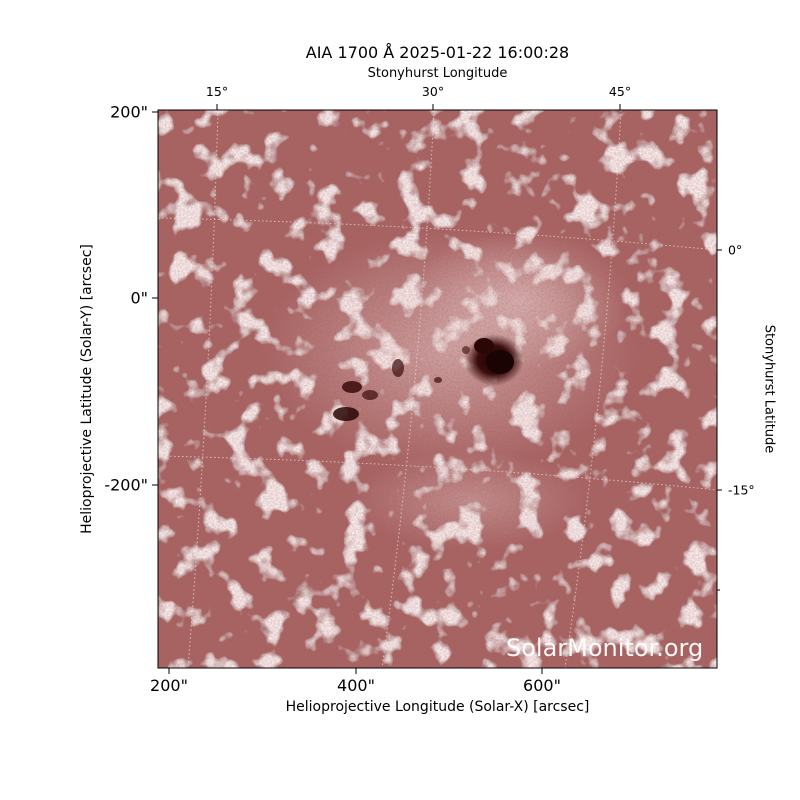  I want to click on right-tick-label: -15°, so click(741, 490).